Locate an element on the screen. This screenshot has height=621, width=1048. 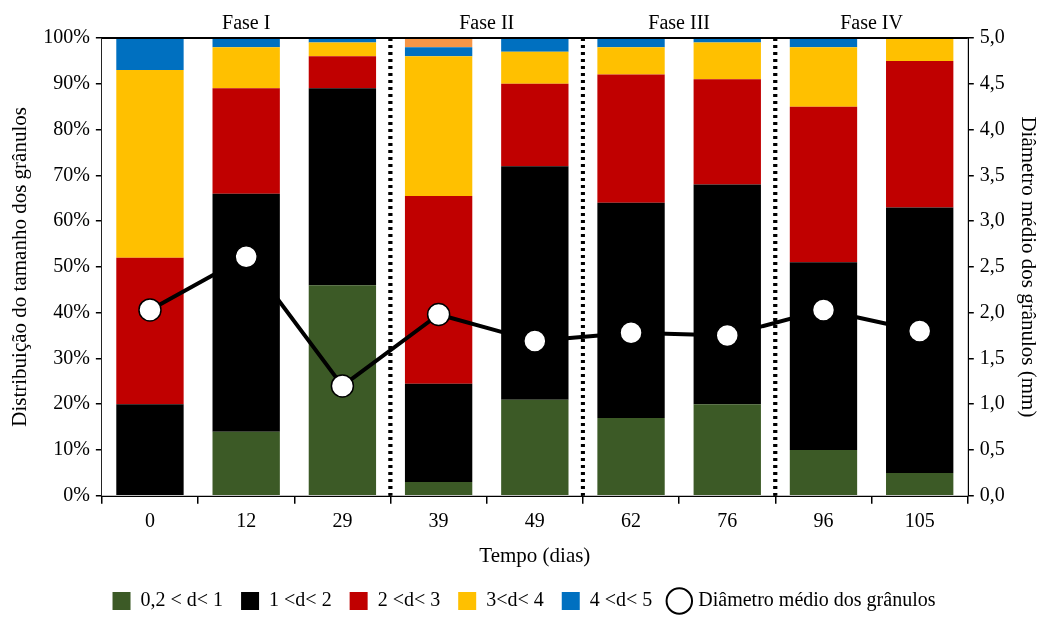
y-tick-label: 30% is located at coordinates (71, 356).